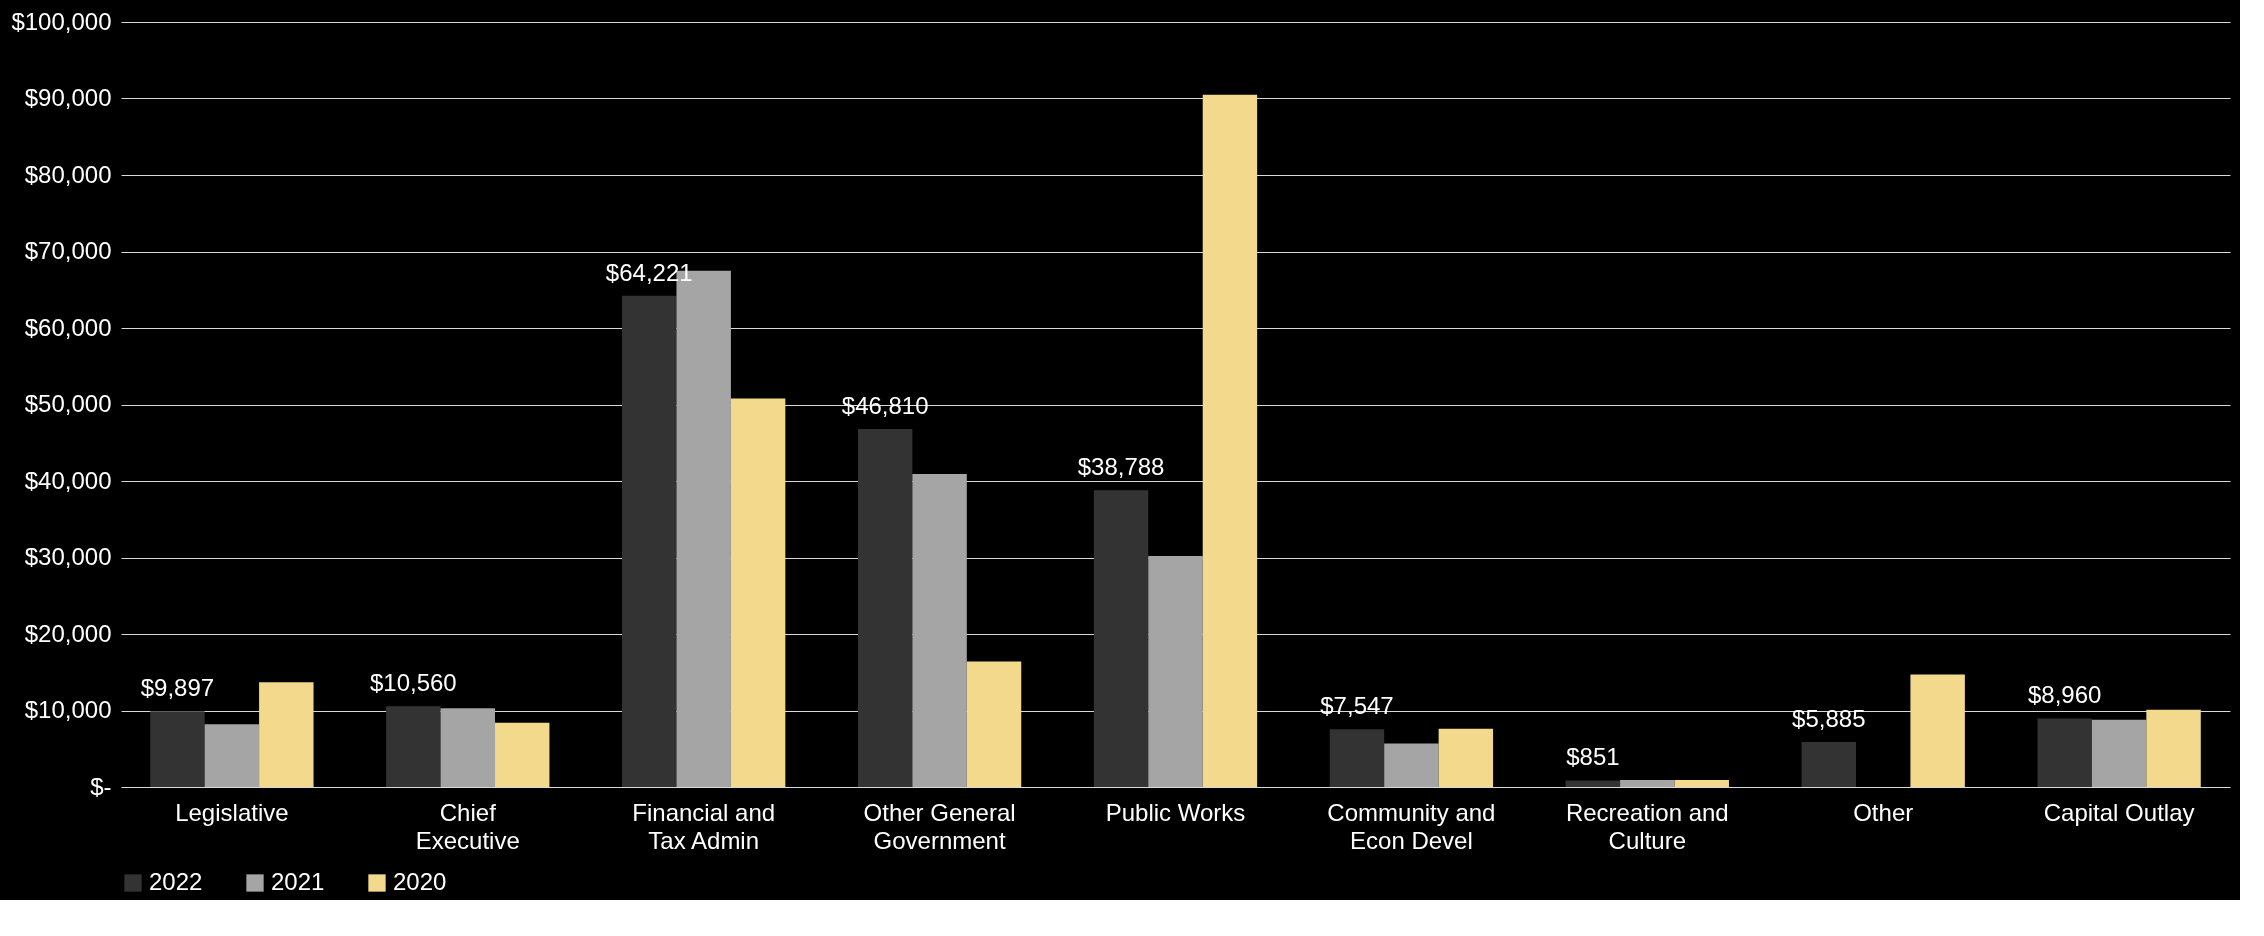 The height and width of the screenshot is (936, 2264). What do you see at coordinates (1411, 826) in the screenshot?
I see `x-tick-label: Community and Econ Devel` at bounding box center [1411, 826].